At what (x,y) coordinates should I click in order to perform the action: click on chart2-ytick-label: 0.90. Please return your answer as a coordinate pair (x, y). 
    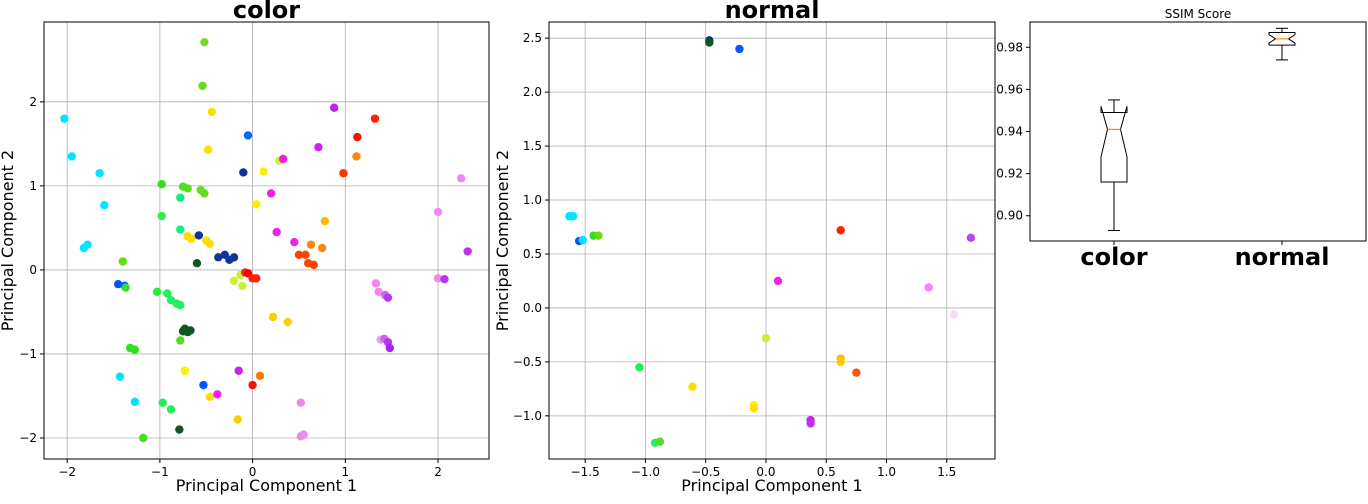
    Looking at the image, I should click on (1009, 216).